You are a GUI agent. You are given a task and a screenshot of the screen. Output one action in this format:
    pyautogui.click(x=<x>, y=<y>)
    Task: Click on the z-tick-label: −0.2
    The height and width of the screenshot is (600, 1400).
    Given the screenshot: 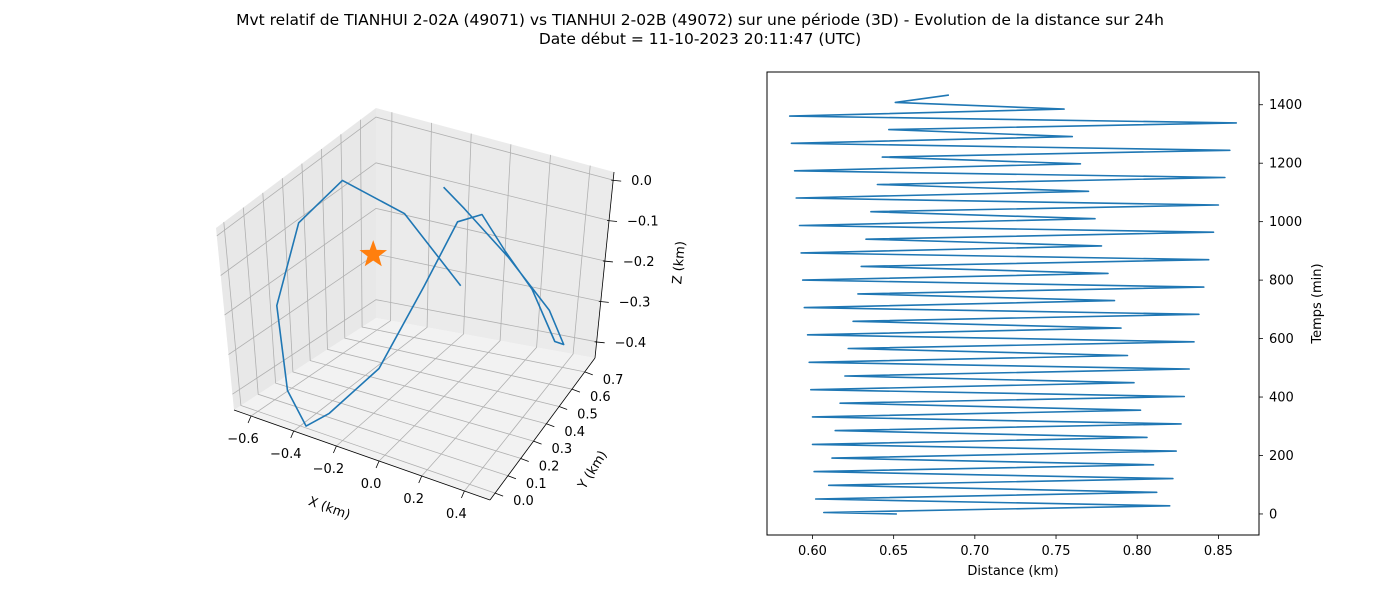 What is the action you would take?
    pyautogui.click(x=639, y=262)
    